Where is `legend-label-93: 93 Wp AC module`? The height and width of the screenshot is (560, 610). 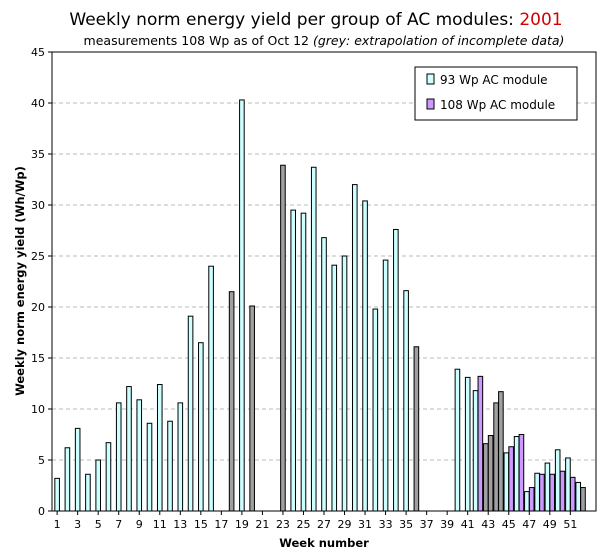
legend-label-93: 93 Wp AC module is located at coordinates (494, 80).